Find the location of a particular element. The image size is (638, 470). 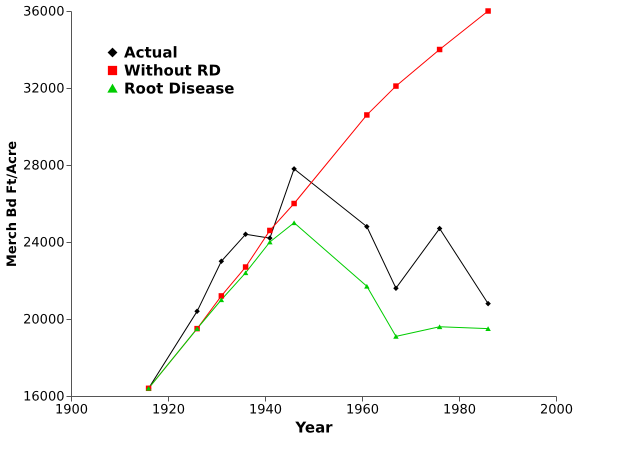

y-tick-label: 20000 is located at coordinates (43, 320).